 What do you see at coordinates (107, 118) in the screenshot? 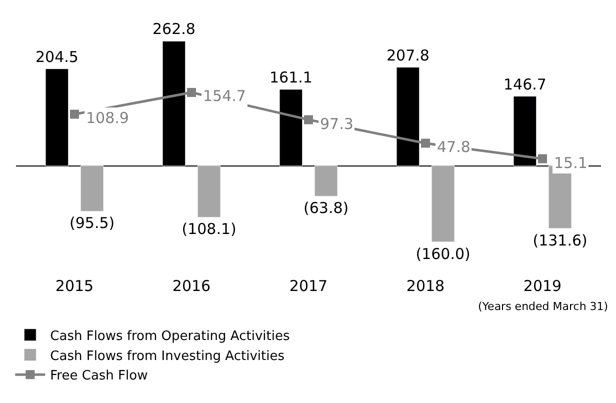
I see `data-label: 108.9` at bounding box center [107, 118].